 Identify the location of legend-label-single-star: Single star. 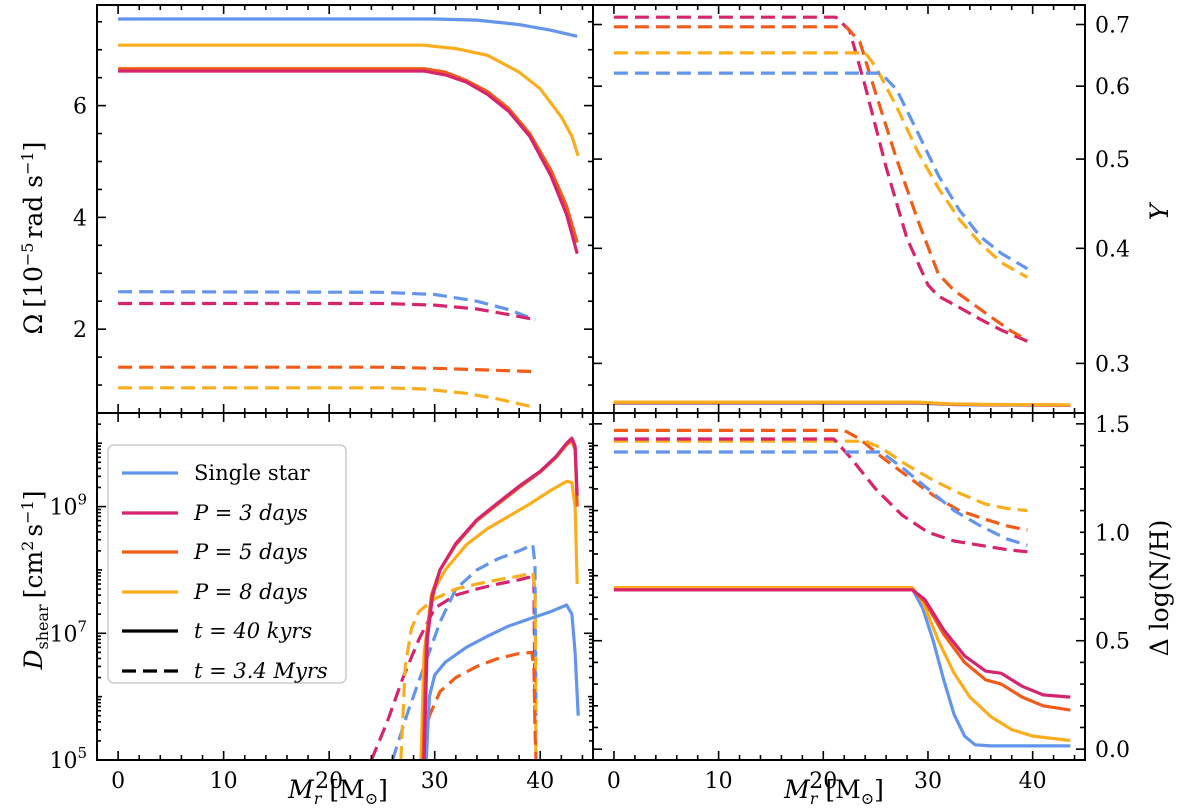
(252, 473).